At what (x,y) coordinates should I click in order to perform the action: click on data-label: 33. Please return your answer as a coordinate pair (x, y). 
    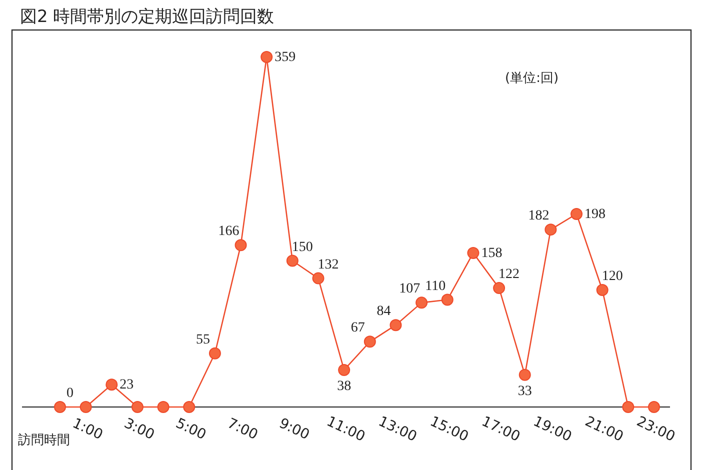
    Looking at the image, I should click on (525, 391).